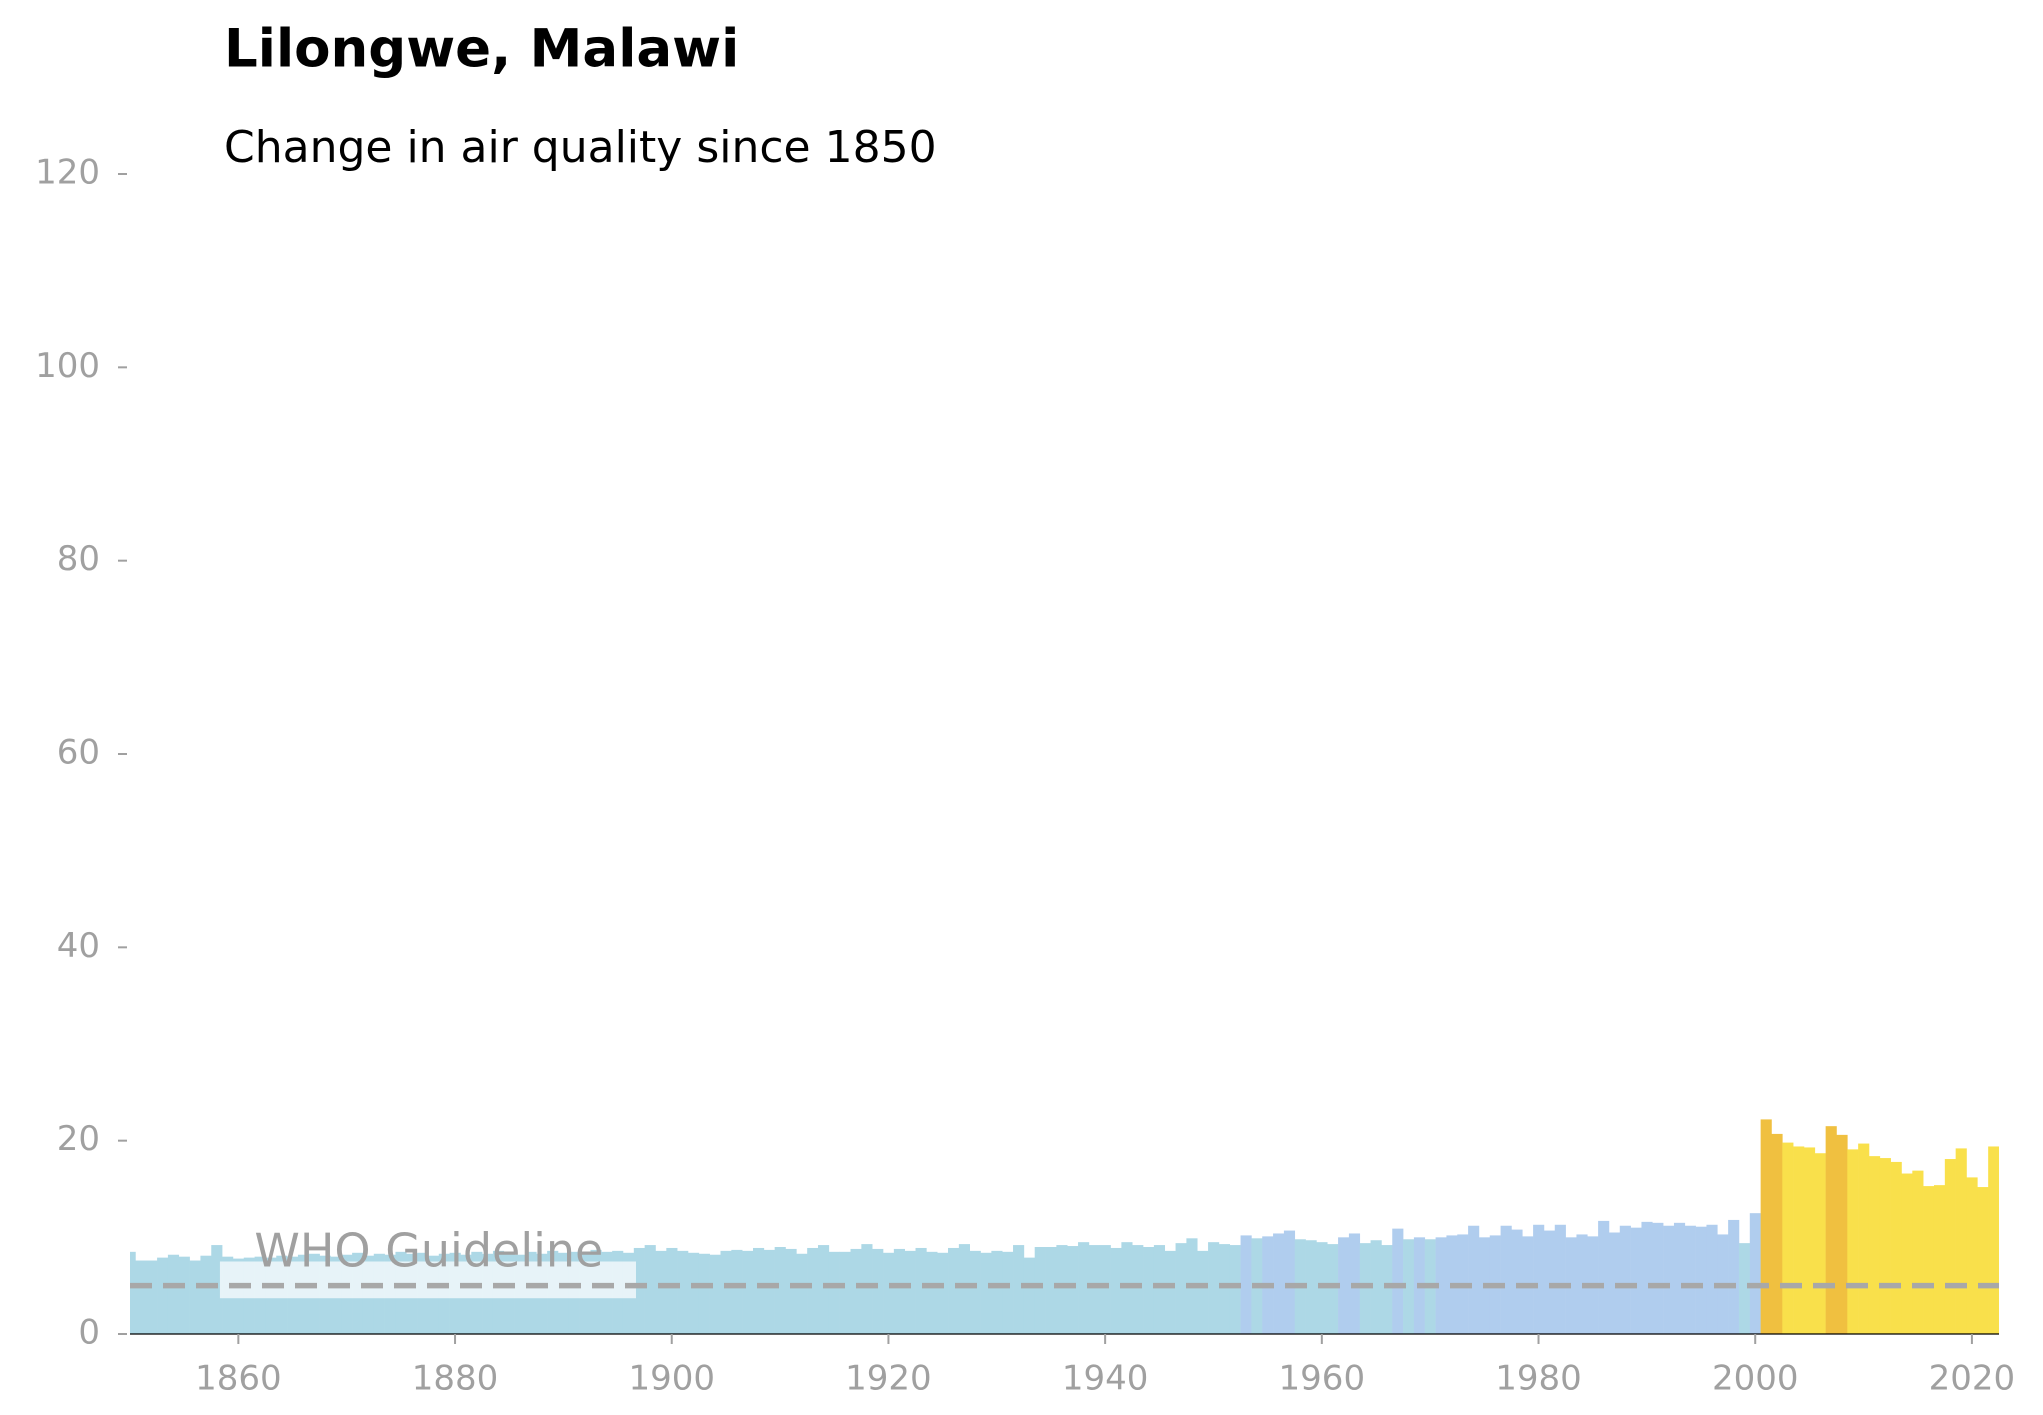  I want to click on x-tick-label: 1960, so click(1322, 1379).